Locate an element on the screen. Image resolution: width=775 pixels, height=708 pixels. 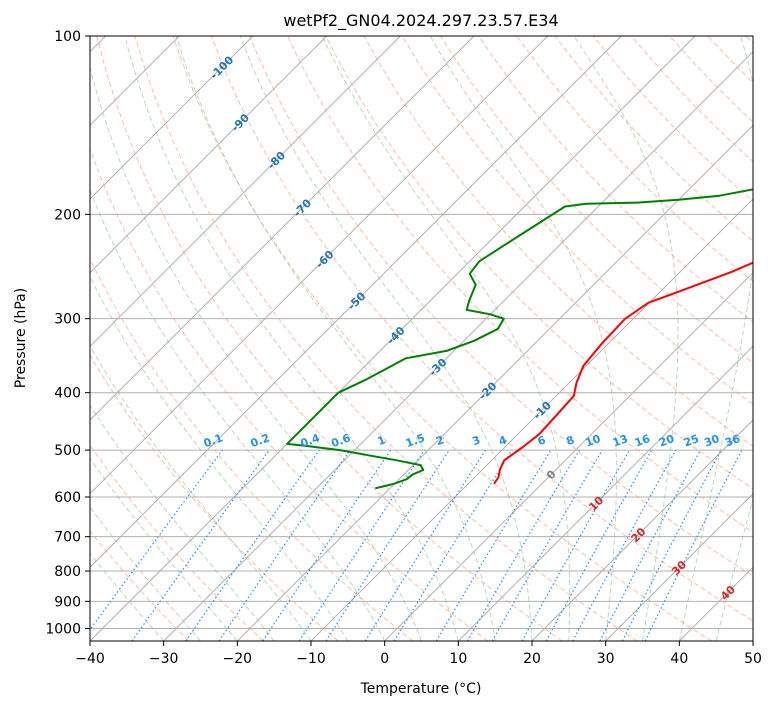
mixing-ratio-label: 25 is located at coordinates (691, 440).